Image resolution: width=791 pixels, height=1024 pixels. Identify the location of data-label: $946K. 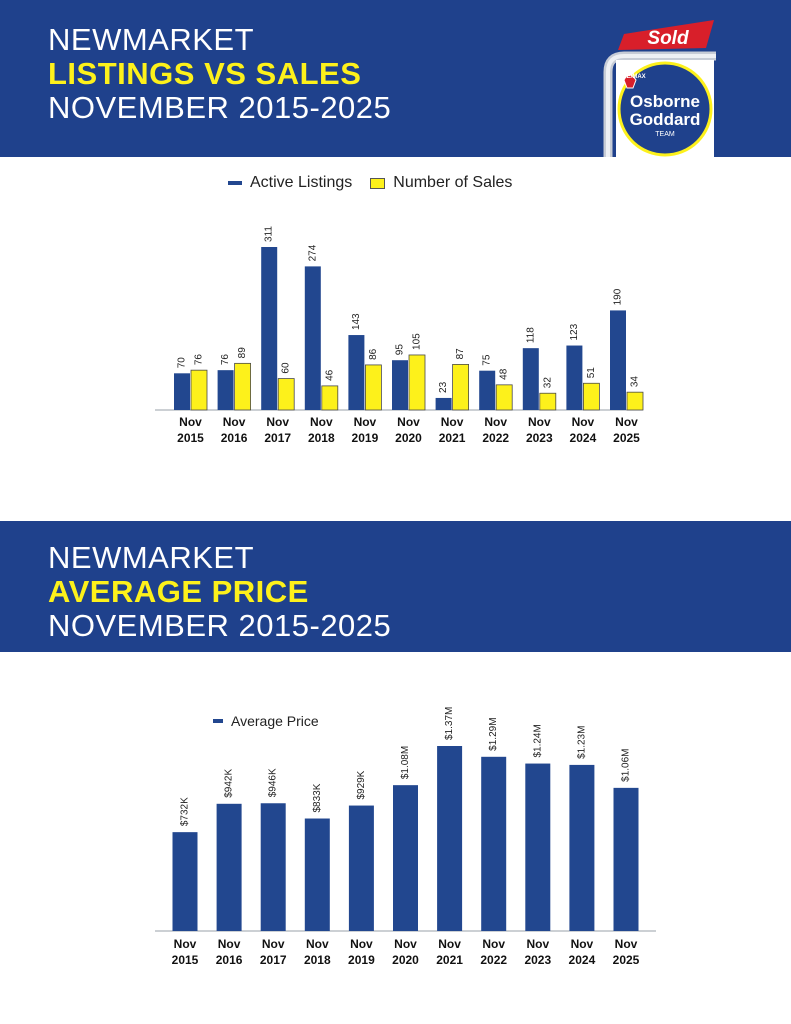
(273, 782).